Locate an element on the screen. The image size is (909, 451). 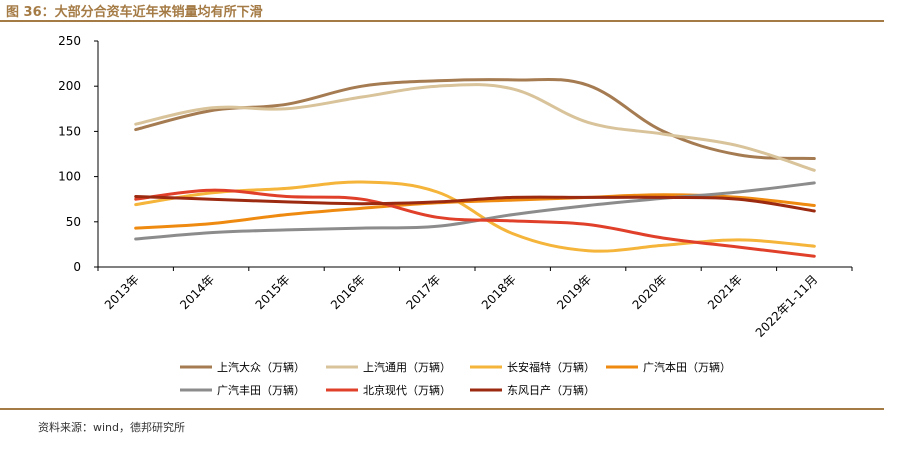
x-tick-label: 2017年 is located at coordinates (423, 292).